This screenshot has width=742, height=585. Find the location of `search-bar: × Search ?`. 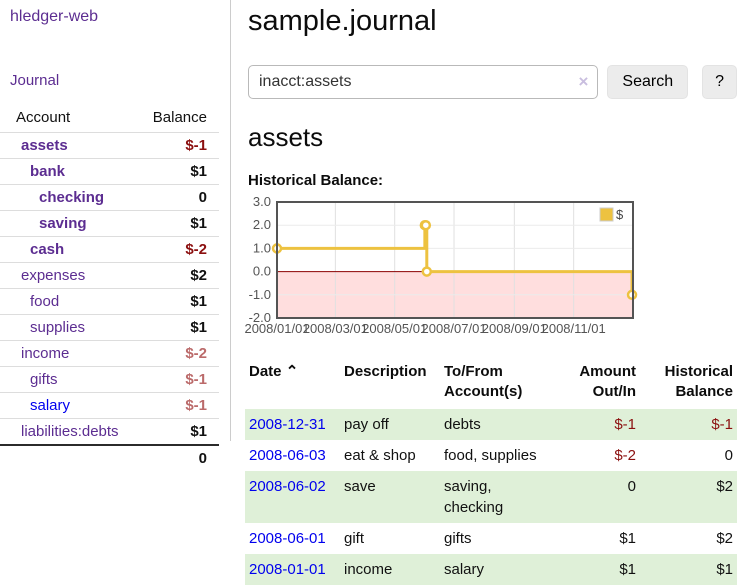

search-bar: × Search ? is located at coordinates (492, 82).